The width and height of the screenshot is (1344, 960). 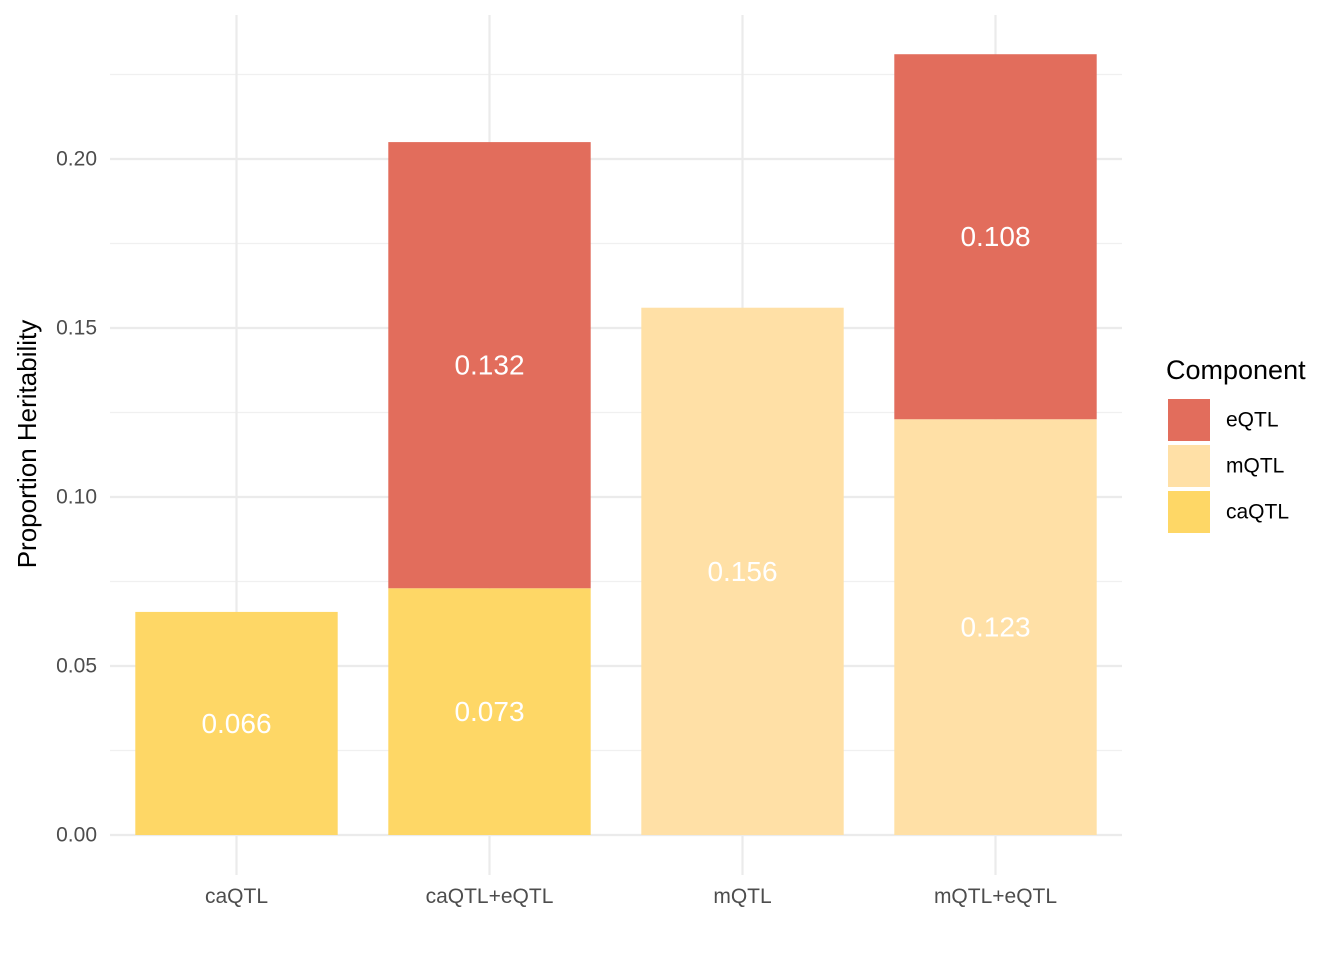 I want to click on bar-value-label: 0.156, so click(x=742, y=571).